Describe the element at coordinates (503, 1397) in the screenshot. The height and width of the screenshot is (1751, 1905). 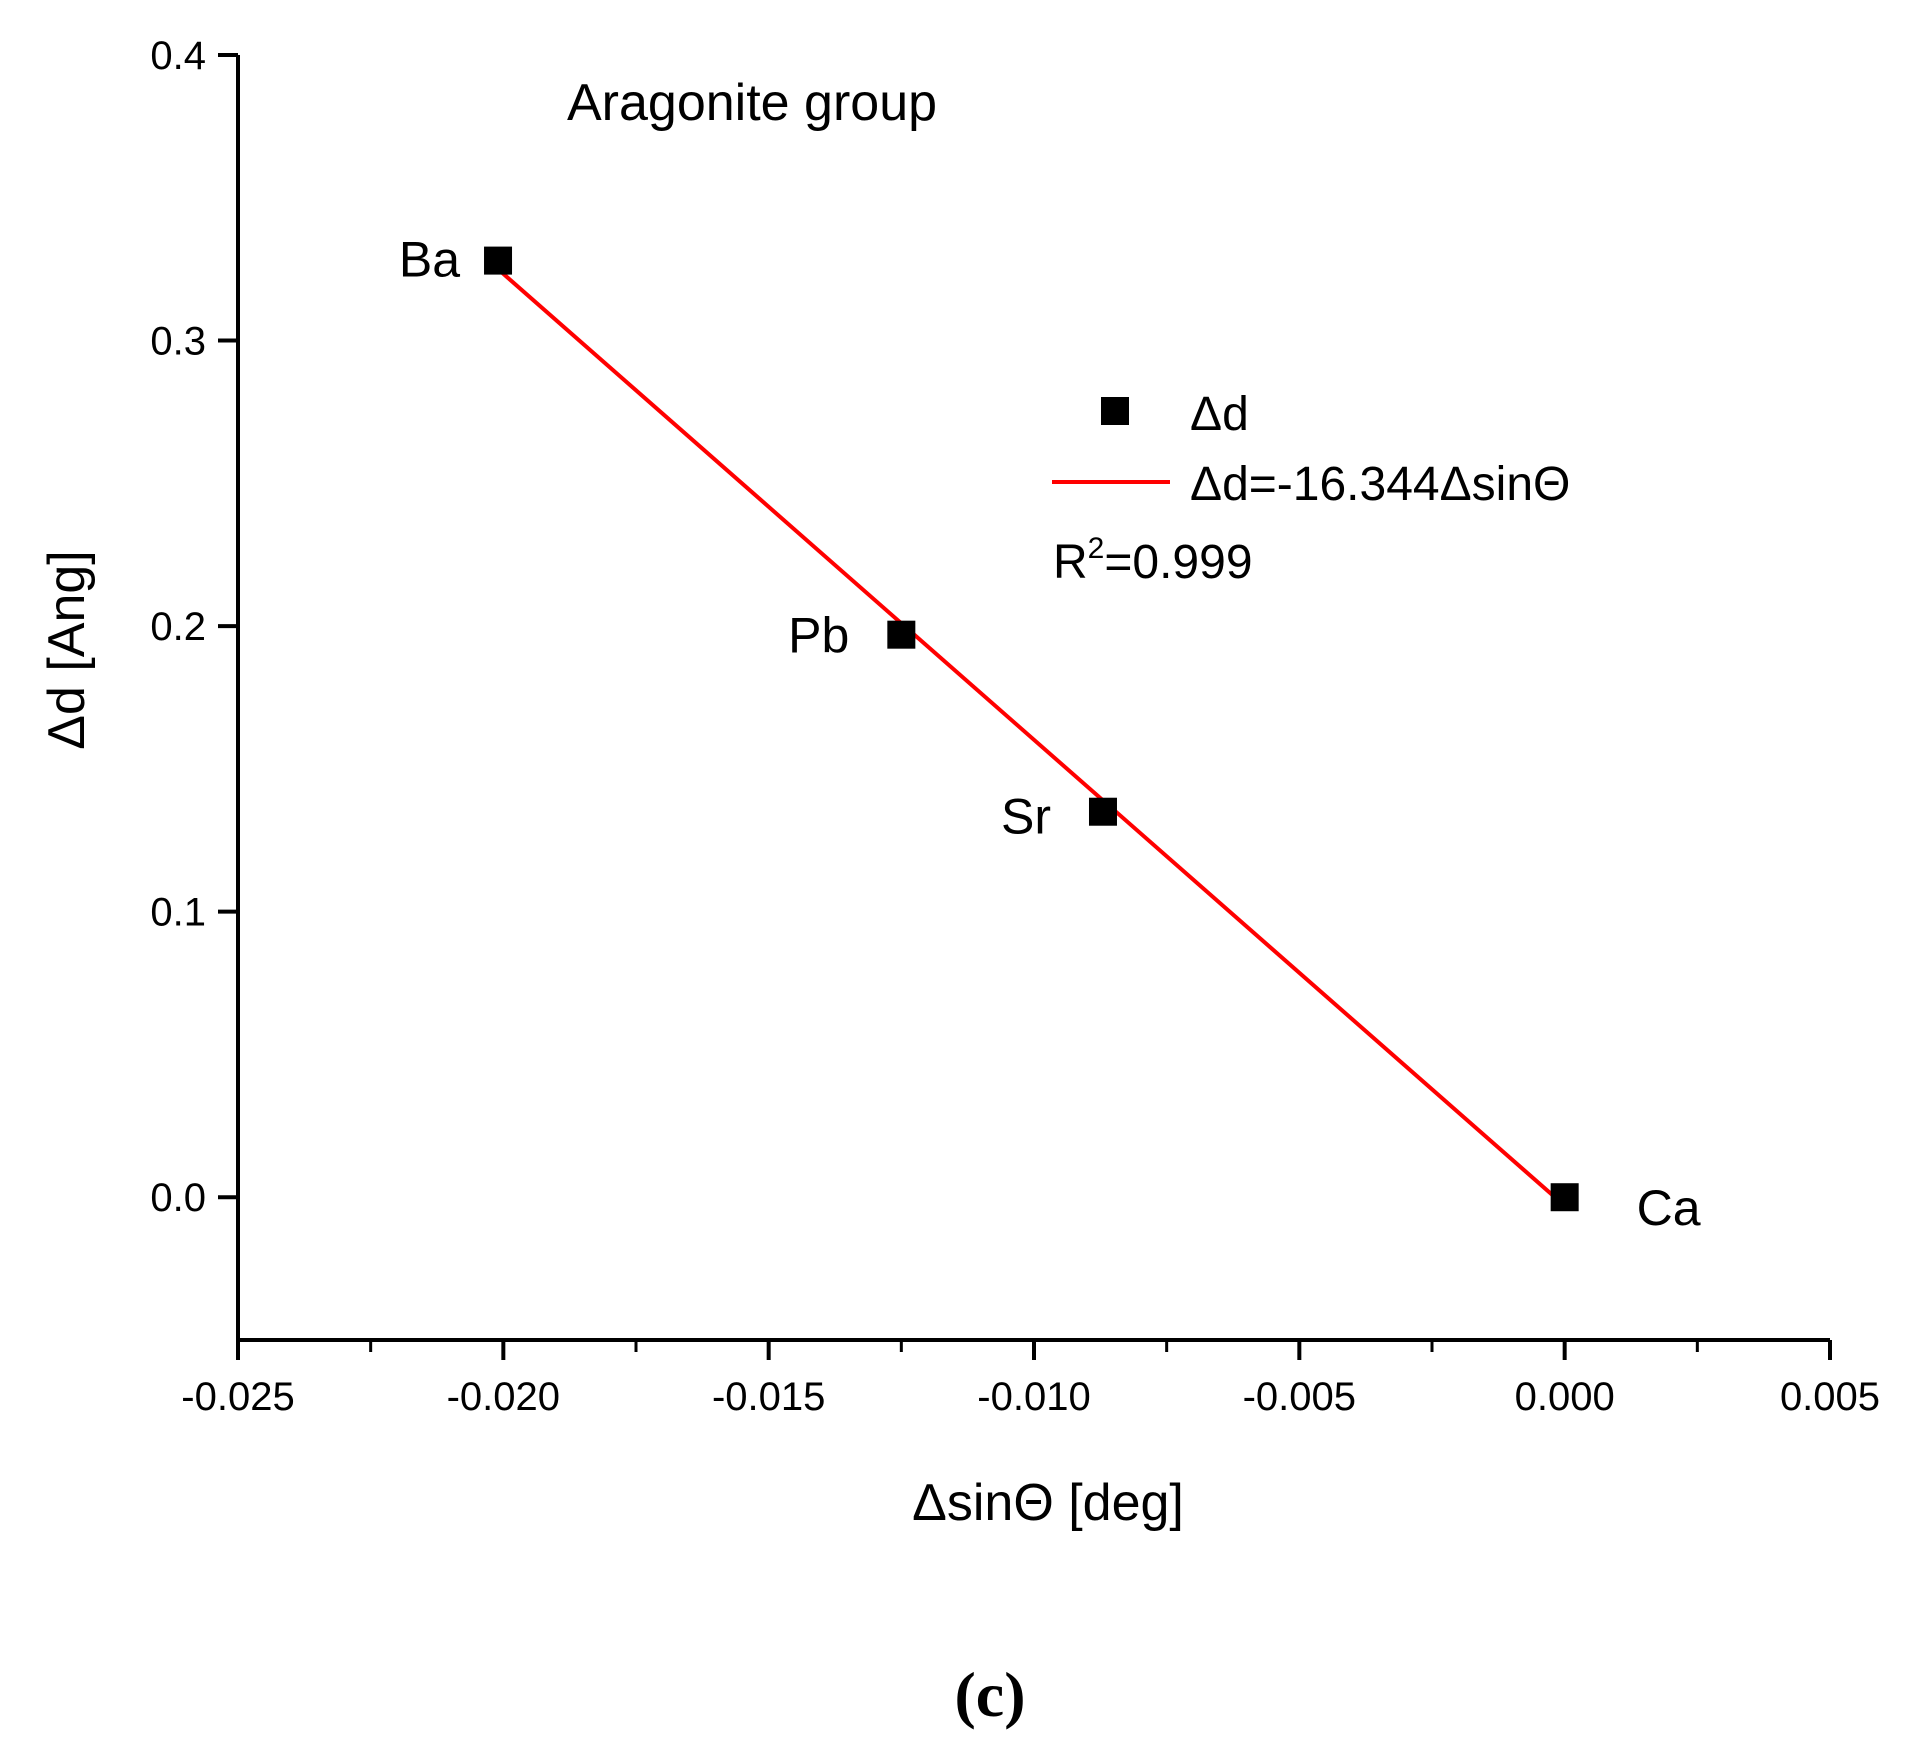
I see `x-tick-label: -0.020` at that location.